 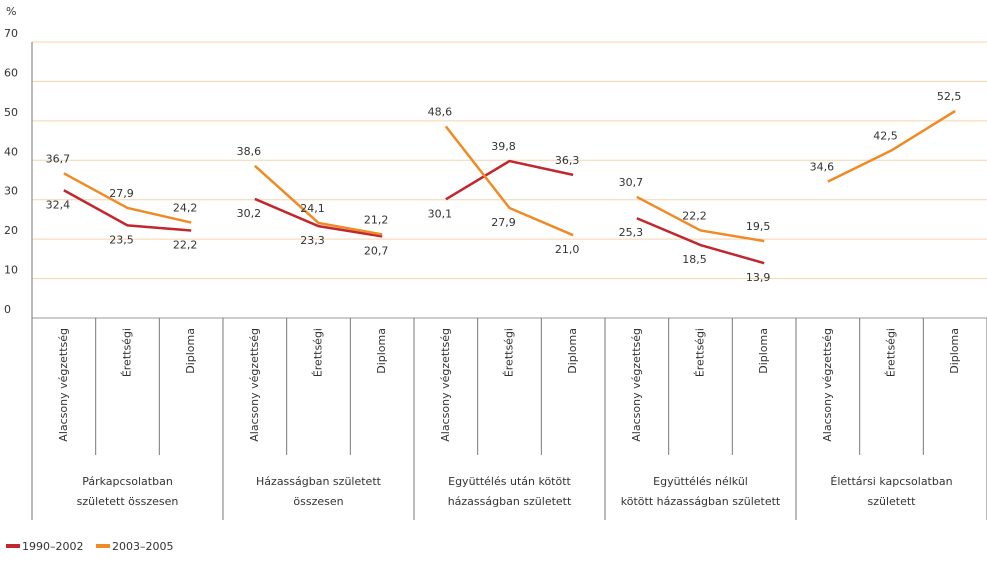 What do you see at coordinates (631, 182) in the screenshot?
I see `data-label: 30,7` at bounding box center [631, 182].